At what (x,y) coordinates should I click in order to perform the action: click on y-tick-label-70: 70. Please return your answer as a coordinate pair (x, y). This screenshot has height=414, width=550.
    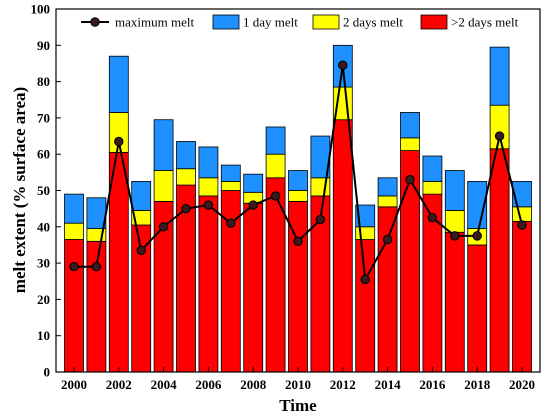
    Looking at the image, I should click on (43, 117).